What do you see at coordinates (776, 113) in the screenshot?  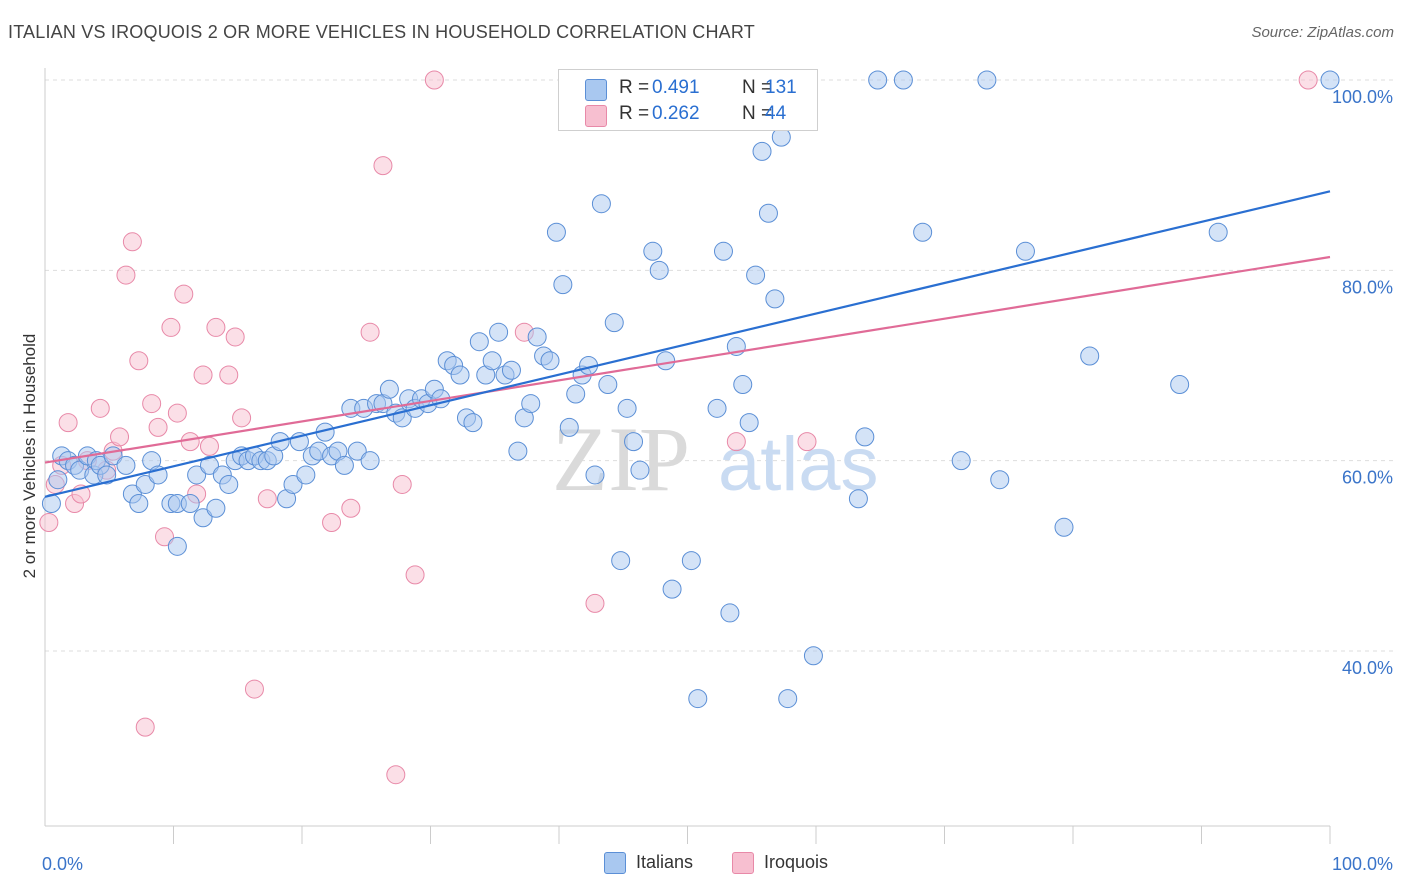 I see `legend-n-value: 44` at bounding box center [776, 113].